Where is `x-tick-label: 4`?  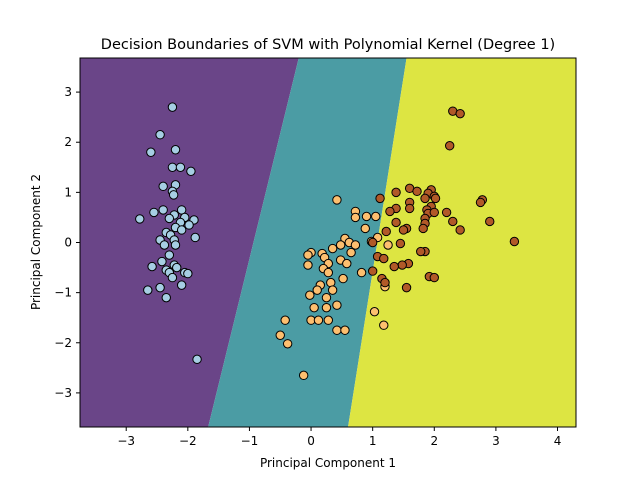 x-tick-label: 4 is located at coordinates (558, 441).